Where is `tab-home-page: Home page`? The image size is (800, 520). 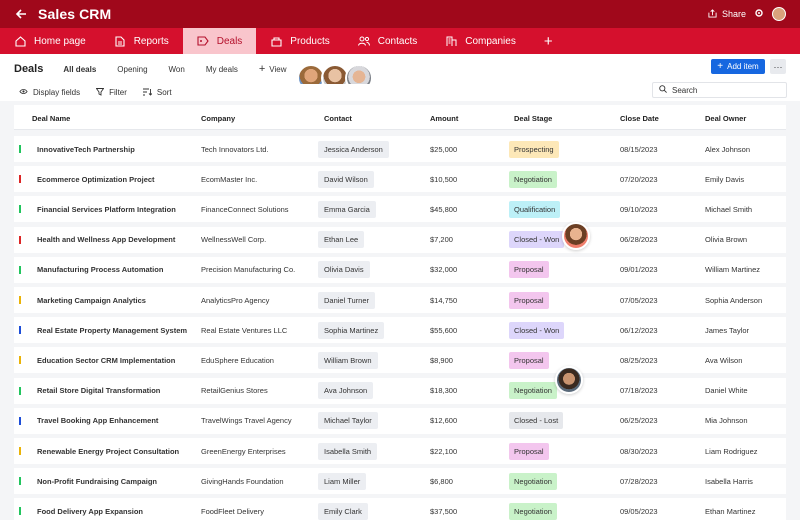
tab-home-page: Home page is located at coordinates (50, 41).